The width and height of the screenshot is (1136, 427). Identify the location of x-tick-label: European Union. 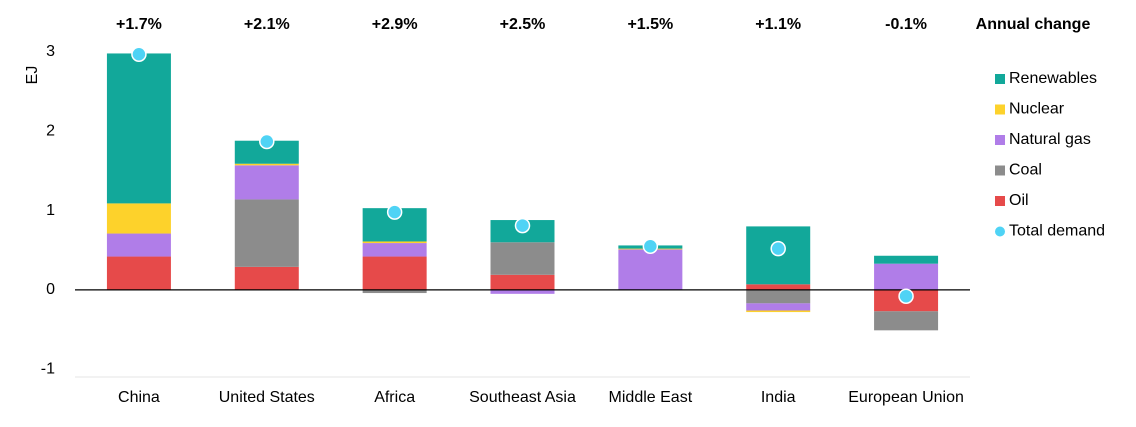
(906, 397).